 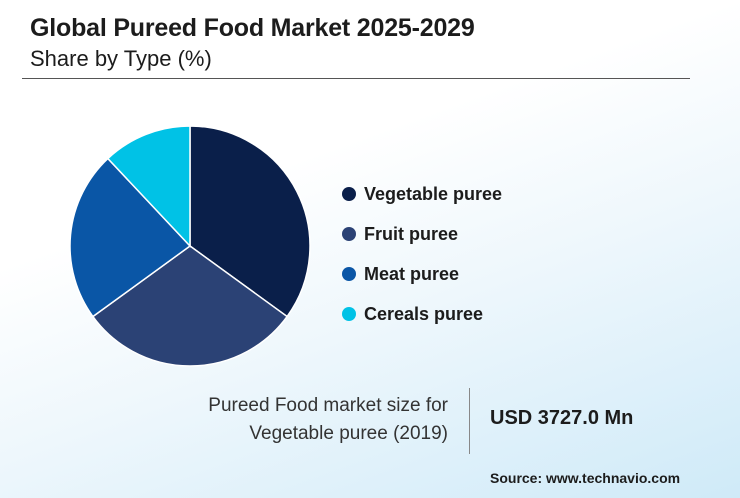 I want to click on title-divider, so click(x=356, y=78).